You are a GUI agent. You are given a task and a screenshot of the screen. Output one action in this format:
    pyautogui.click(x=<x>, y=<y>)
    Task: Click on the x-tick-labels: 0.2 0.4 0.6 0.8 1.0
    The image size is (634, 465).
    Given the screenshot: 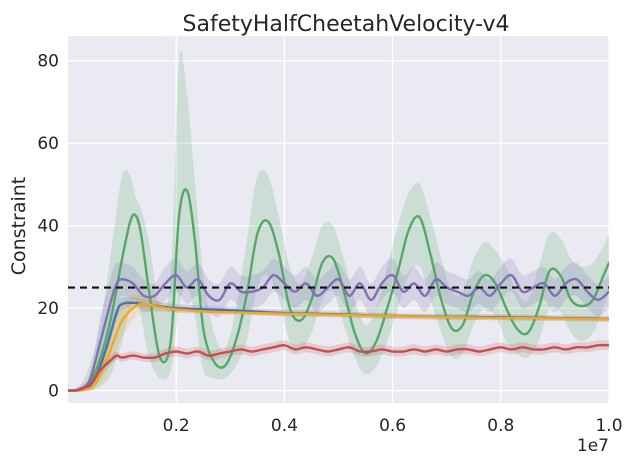 What is the action you would take?
    pyautogui.click(x=393, y=426)
    